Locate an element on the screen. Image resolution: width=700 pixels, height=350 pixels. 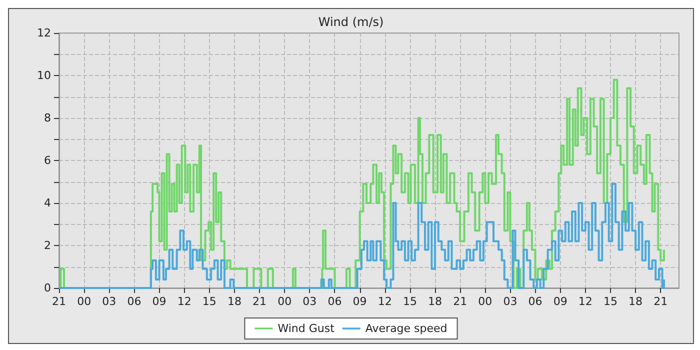
chart-title: Wind (m/s) is located at coordinates (351, 22).